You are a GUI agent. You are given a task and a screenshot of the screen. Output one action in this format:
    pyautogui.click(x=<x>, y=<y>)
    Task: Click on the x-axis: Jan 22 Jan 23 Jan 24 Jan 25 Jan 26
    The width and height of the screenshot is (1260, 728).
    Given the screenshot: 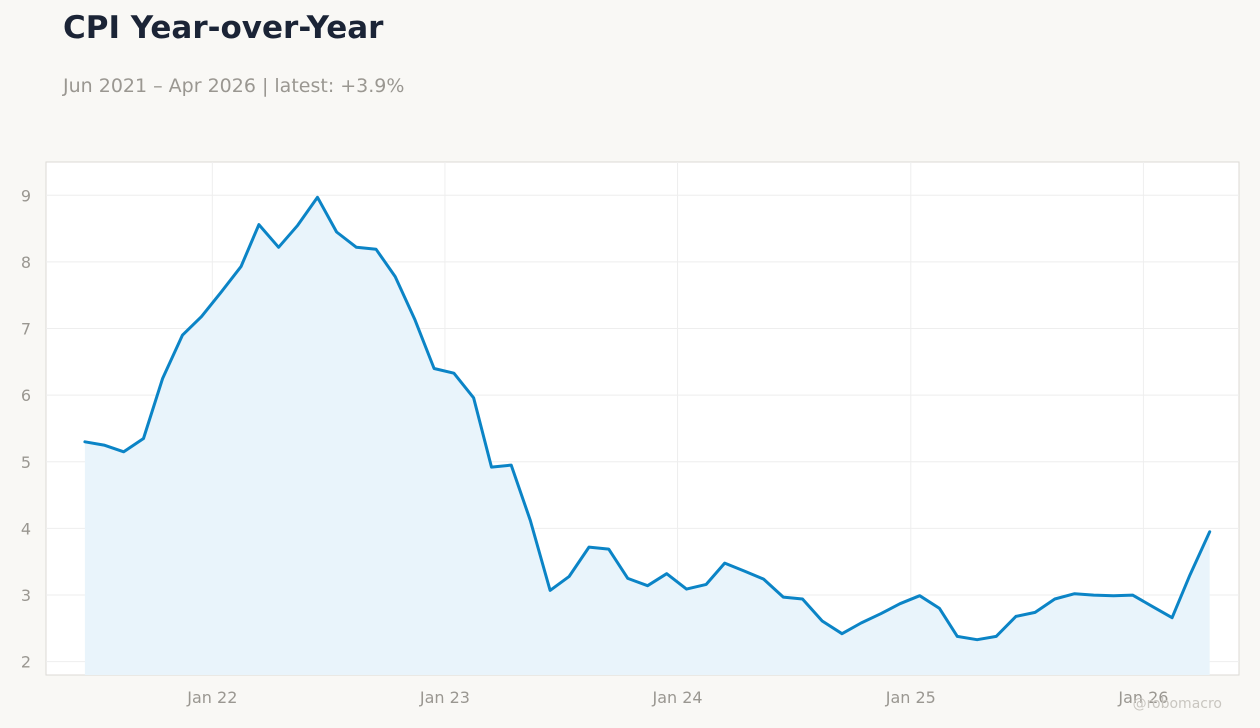 What is the action you would take?
    pyautogui.click(x=677, y=697)
    